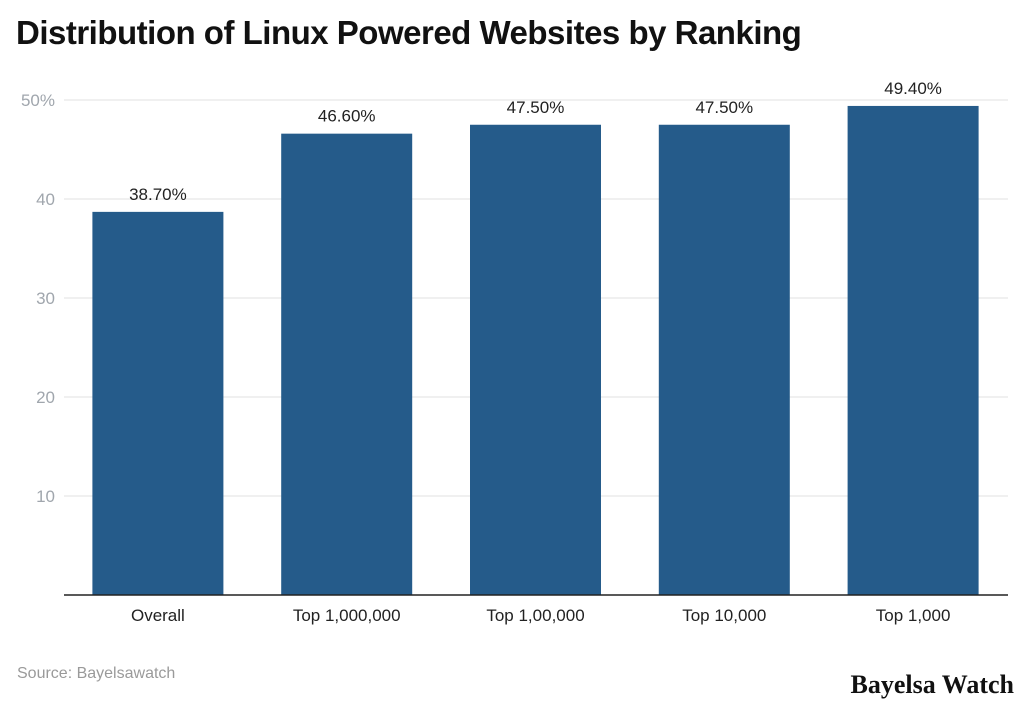 The height and width of the screenshot is (704, 1024). I want to click on y-tick-label: 20, so click(45, 397).